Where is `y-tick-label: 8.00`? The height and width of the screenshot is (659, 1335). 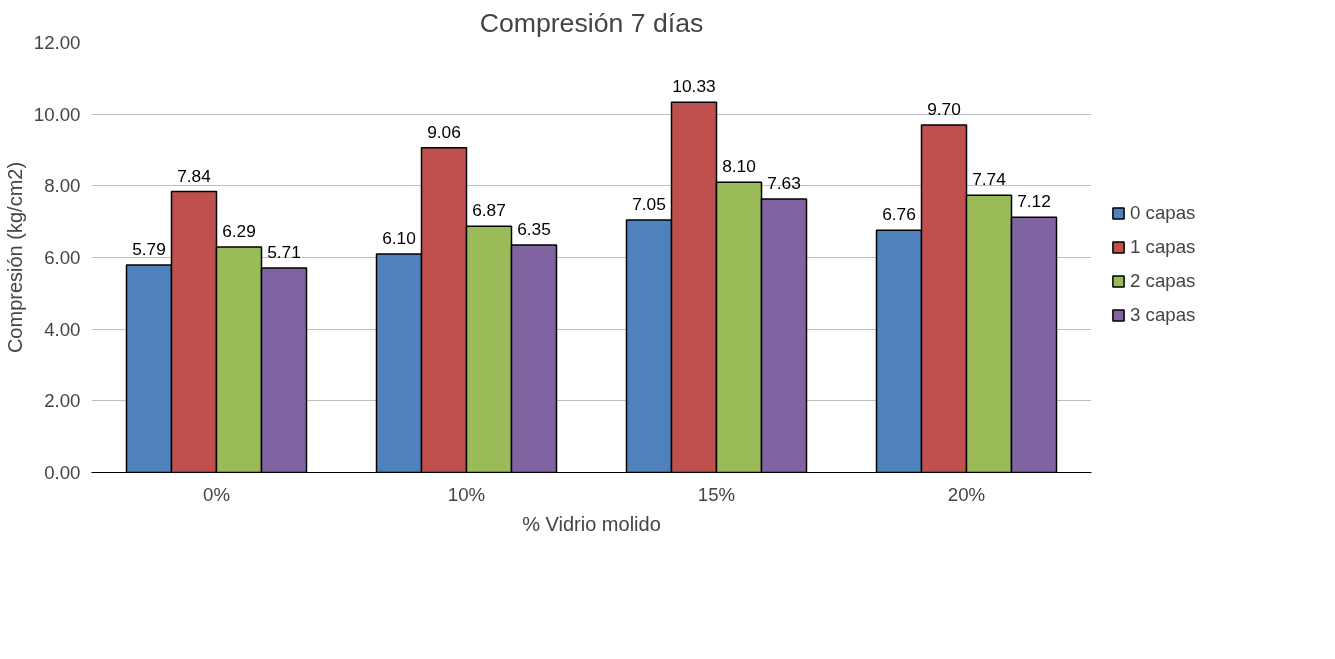 y-tick-label: 8.00 is located at coordinates (62, 186).